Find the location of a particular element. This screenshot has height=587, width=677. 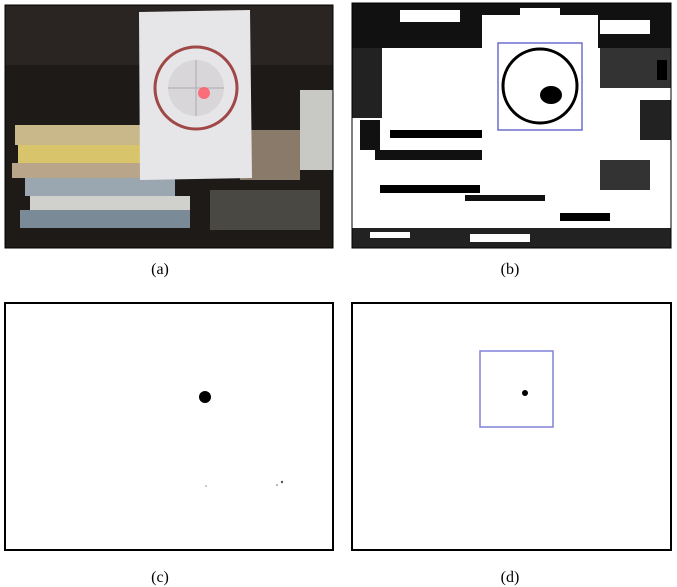

panel-caption: (b) is located at coordinates (510, 269).